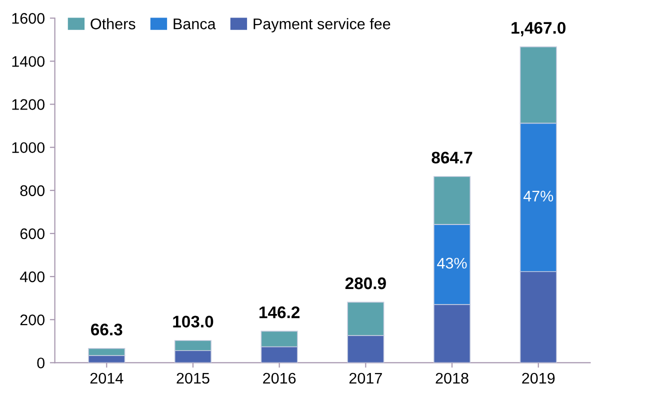 The height and width of the screenshot is (403, 645). Describe the element at coordinates (113, 24) in the screenshot. I see `legend-label: Others` at that location.